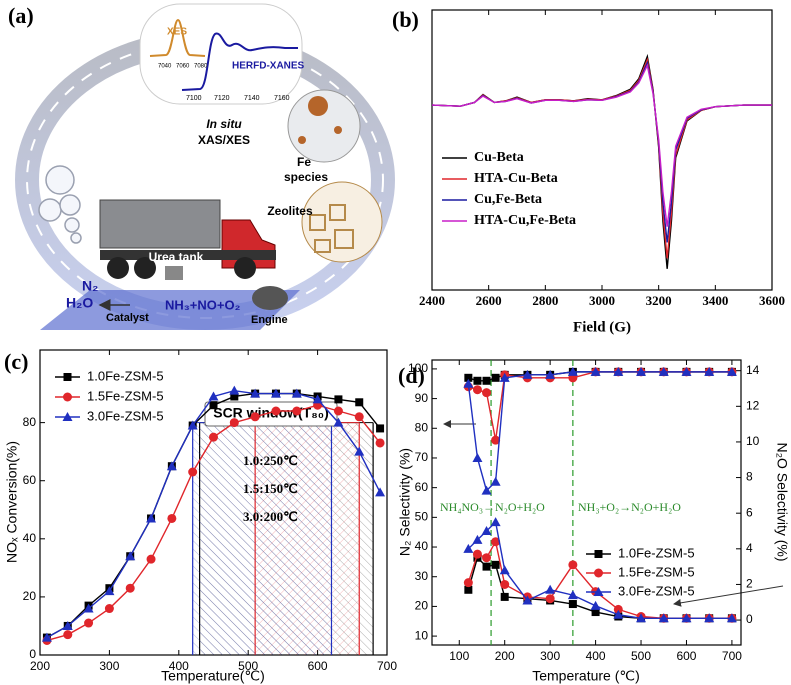 The image size is (791, 685). What do you see at coordinates (176, 257) in the screenshot?
I see `urea-label: Urea tank` at bounding box center [176, 257].